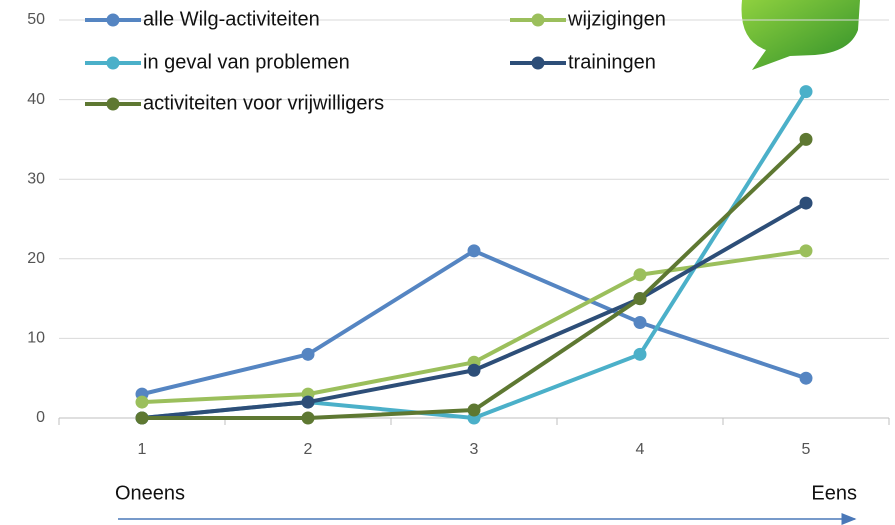  What do you see at coordinates (150, 493) in the screenshot?
I see `annotation: Oneens` at bounding box center [150, 493].